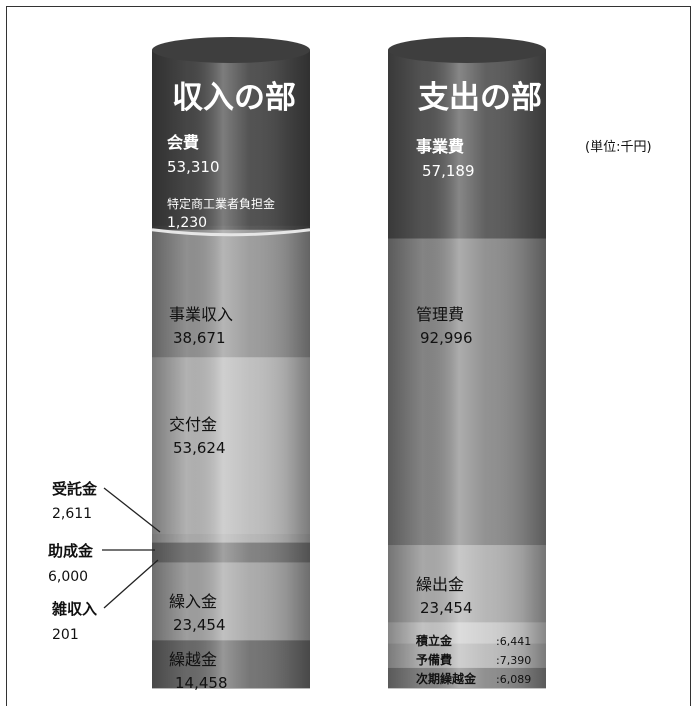 The height and width of the screenshot is (708, 699). Describe the element at coordinates (446, 338) in the screenshot. I see `label-value: 92,996` at that location.